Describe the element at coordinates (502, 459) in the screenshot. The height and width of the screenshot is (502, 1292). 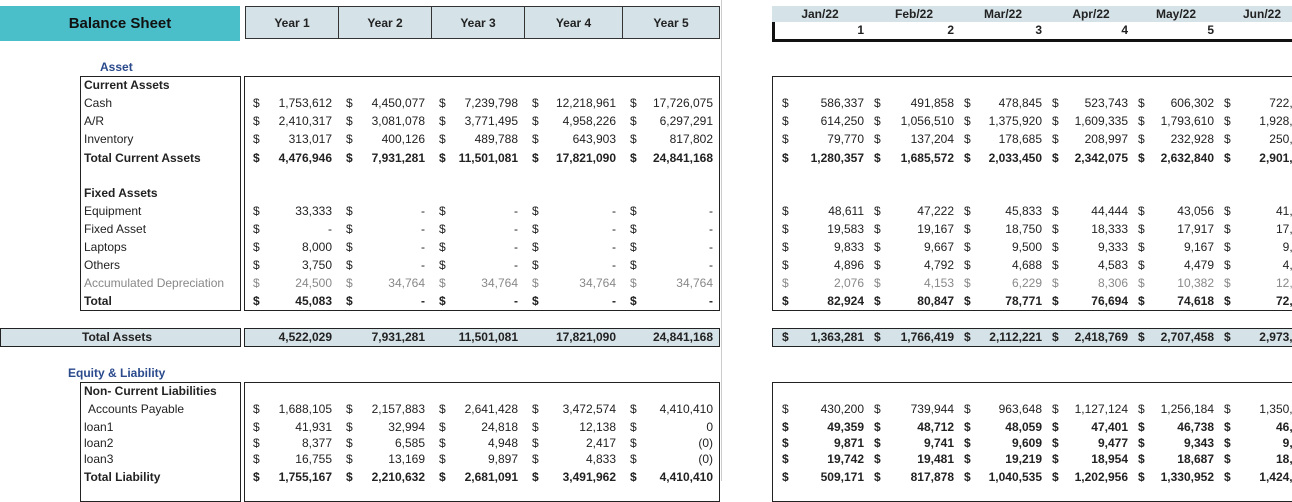
I see `value-cell: 9,897` at that location.